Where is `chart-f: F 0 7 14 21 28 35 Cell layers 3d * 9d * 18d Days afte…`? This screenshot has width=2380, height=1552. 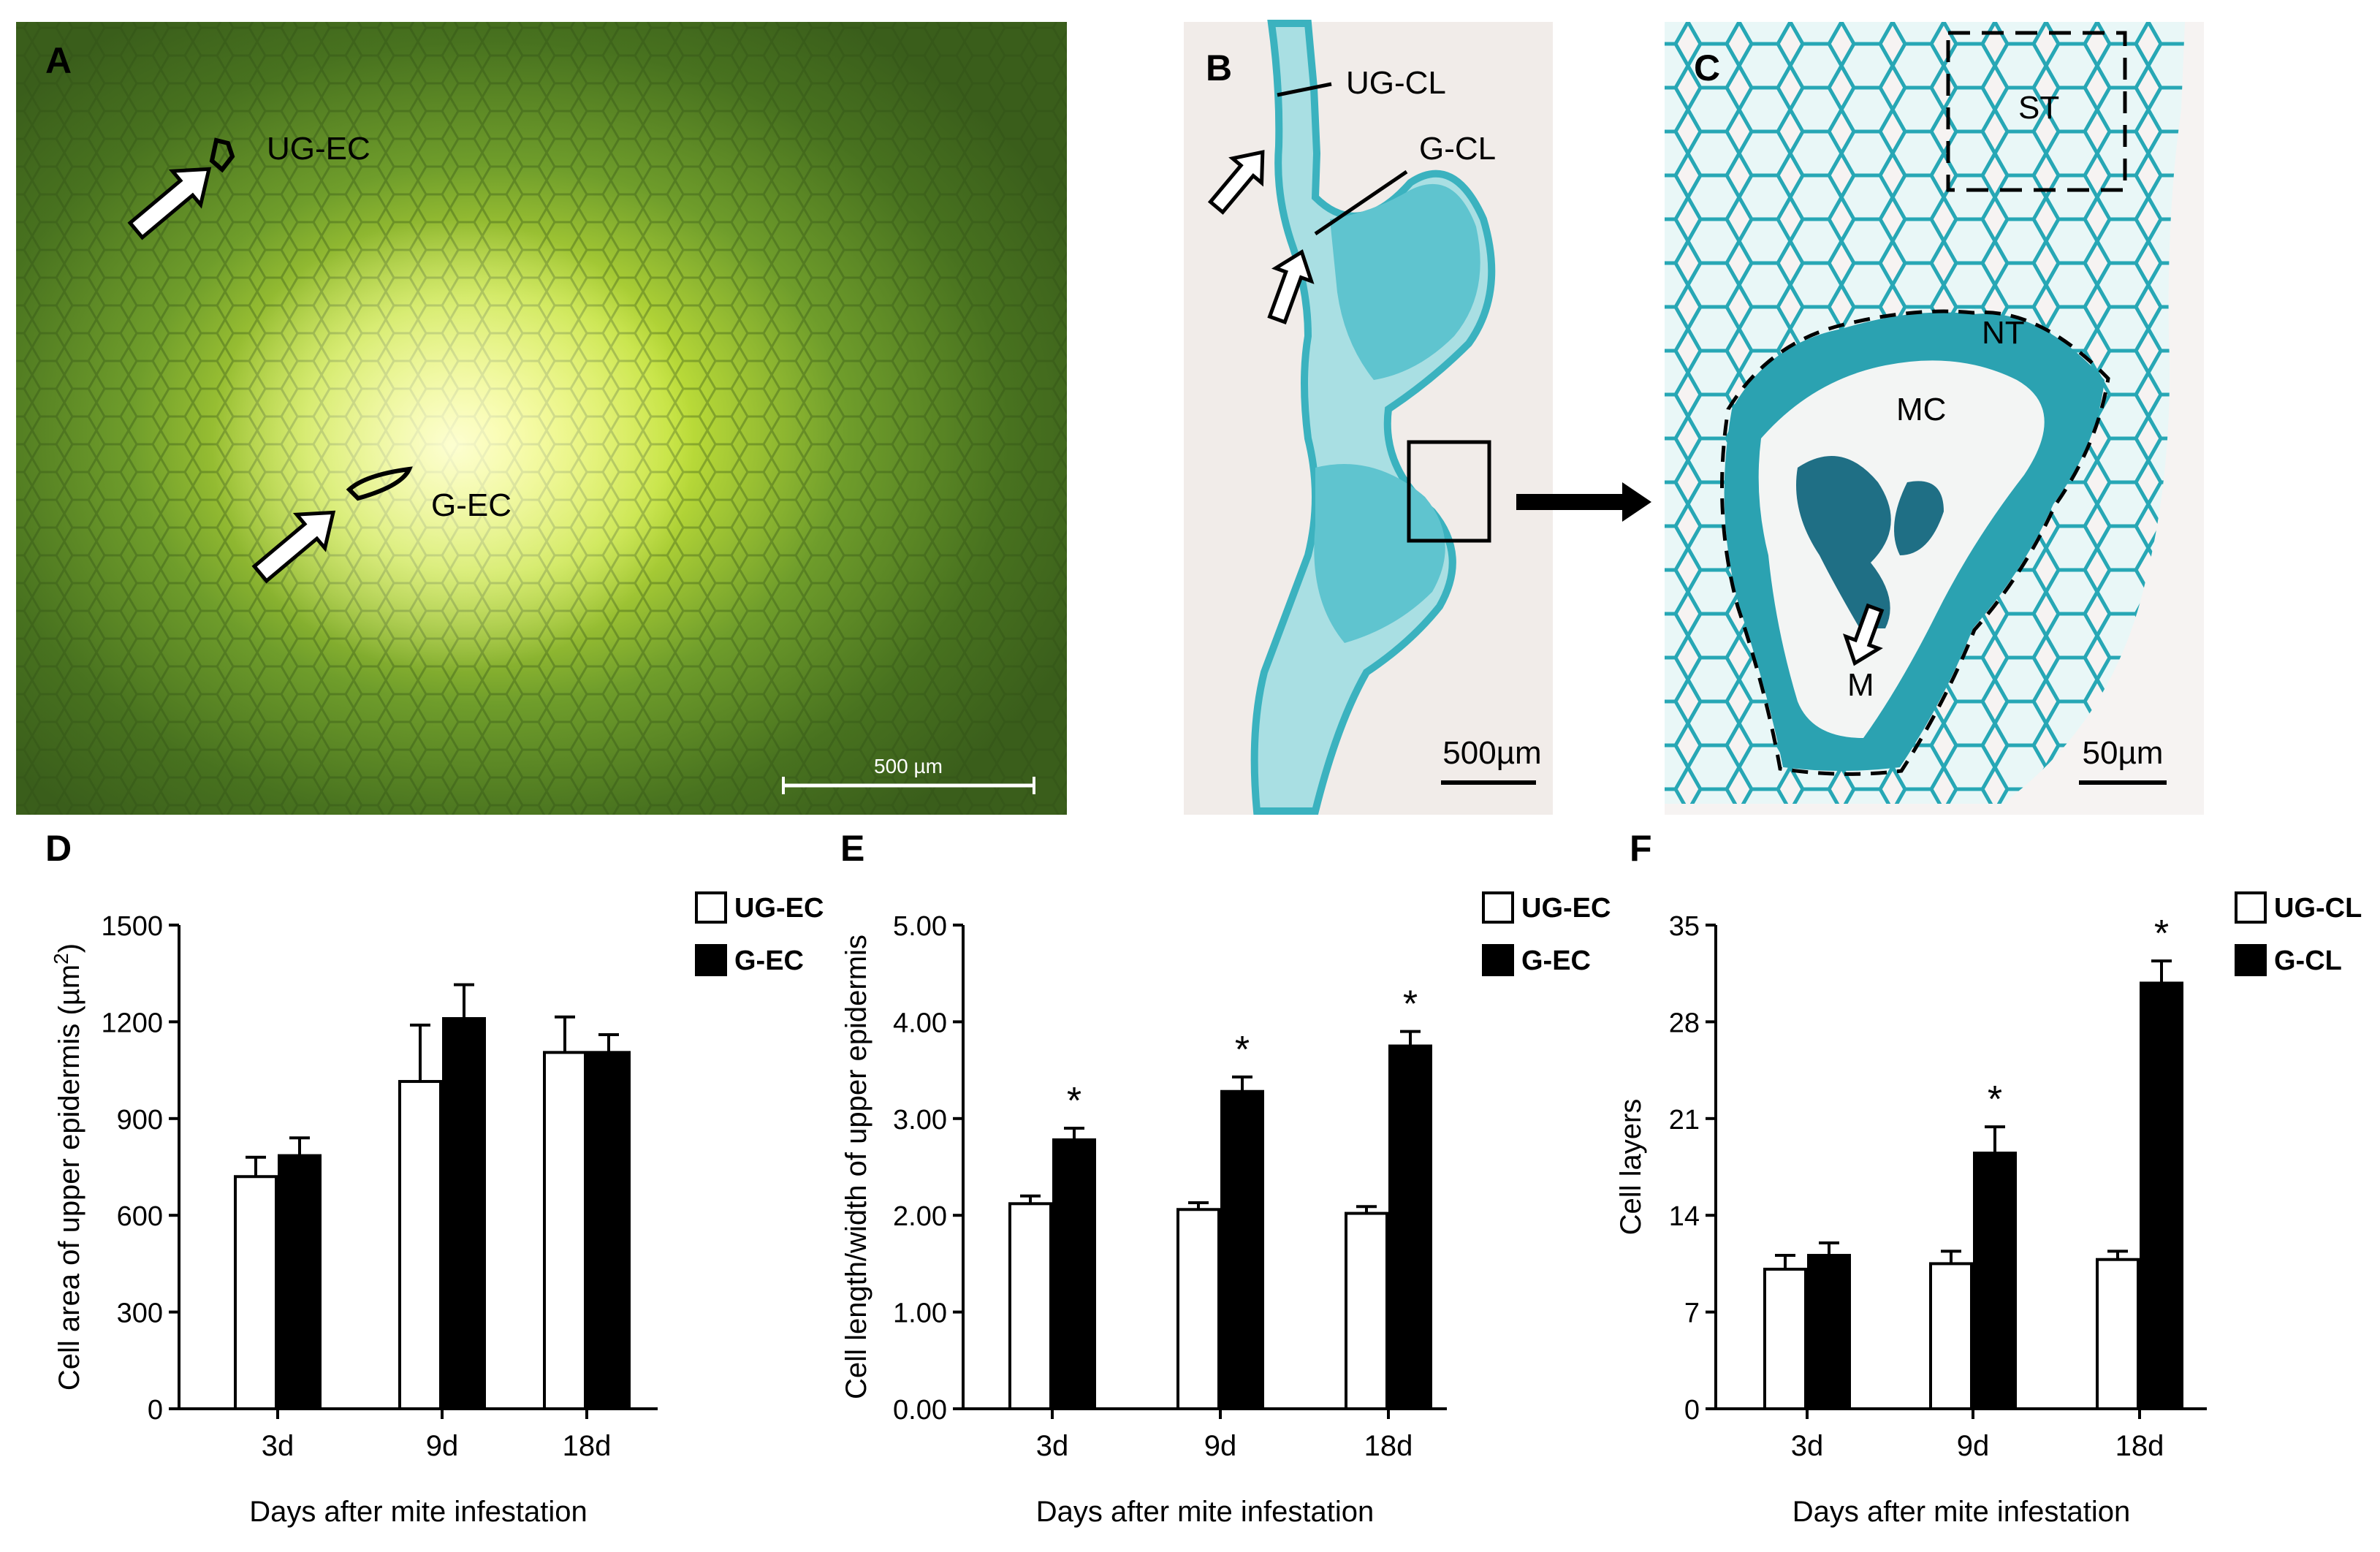 chart-f: F 0 7 14 21 28 35 Cell layers 3d * 9d * 18d Days afte… is located at coordinates (1988, 1178).